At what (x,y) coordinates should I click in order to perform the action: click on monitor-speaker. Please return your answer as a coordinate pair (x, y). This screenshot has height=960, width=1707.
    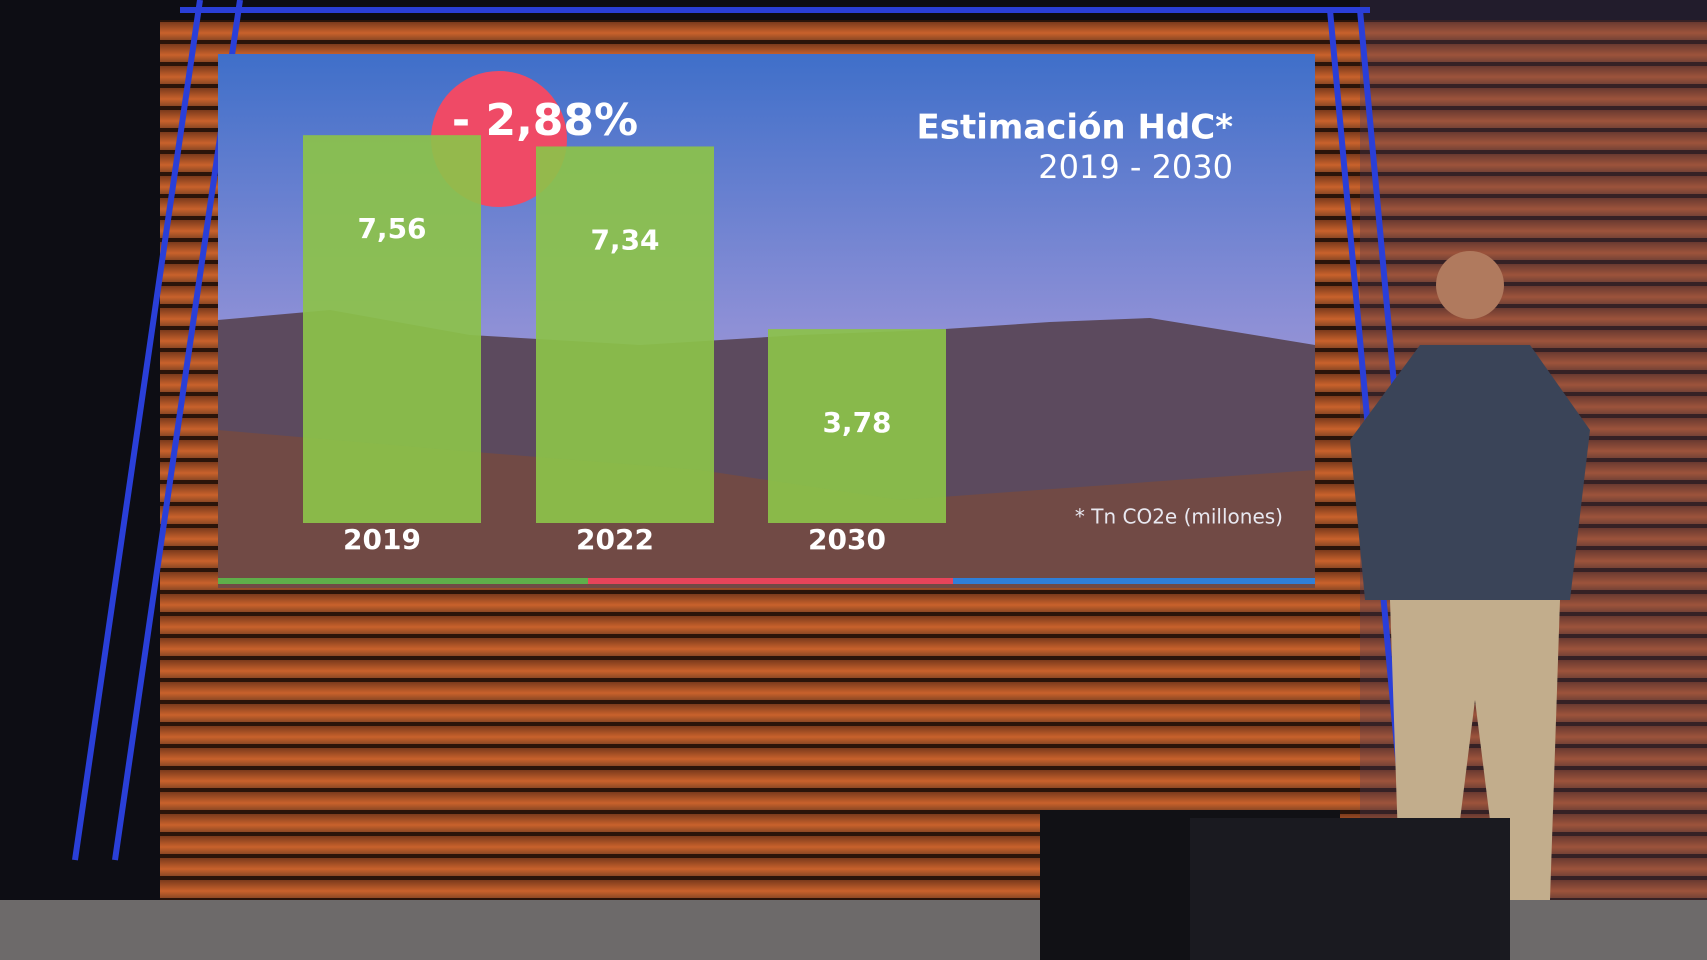
    Looking at the image, I should click on (1350, 889).